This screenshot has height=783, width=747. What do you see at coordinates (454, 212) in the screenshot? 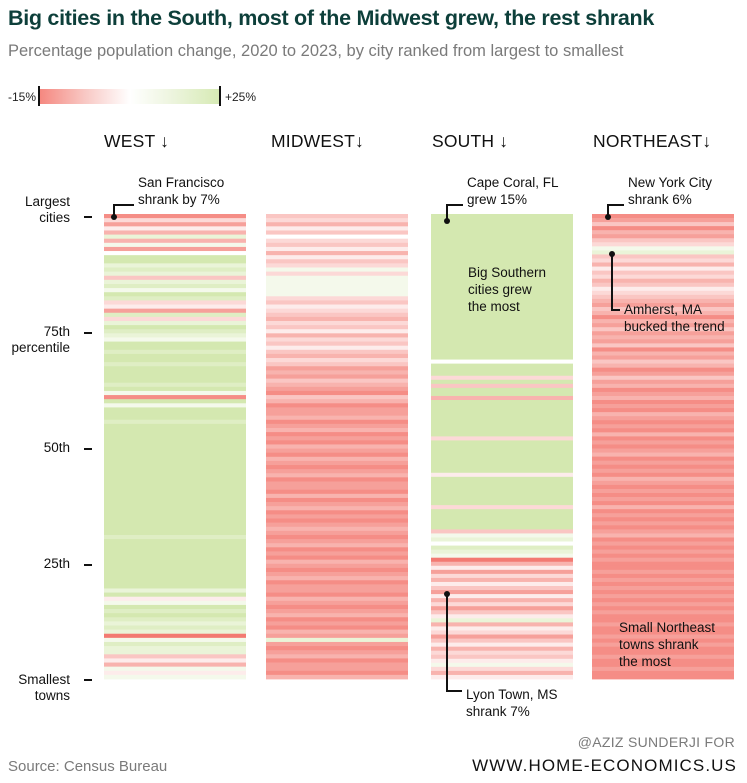
I see `leader-cape-coral` at bounding box center [454, 212].